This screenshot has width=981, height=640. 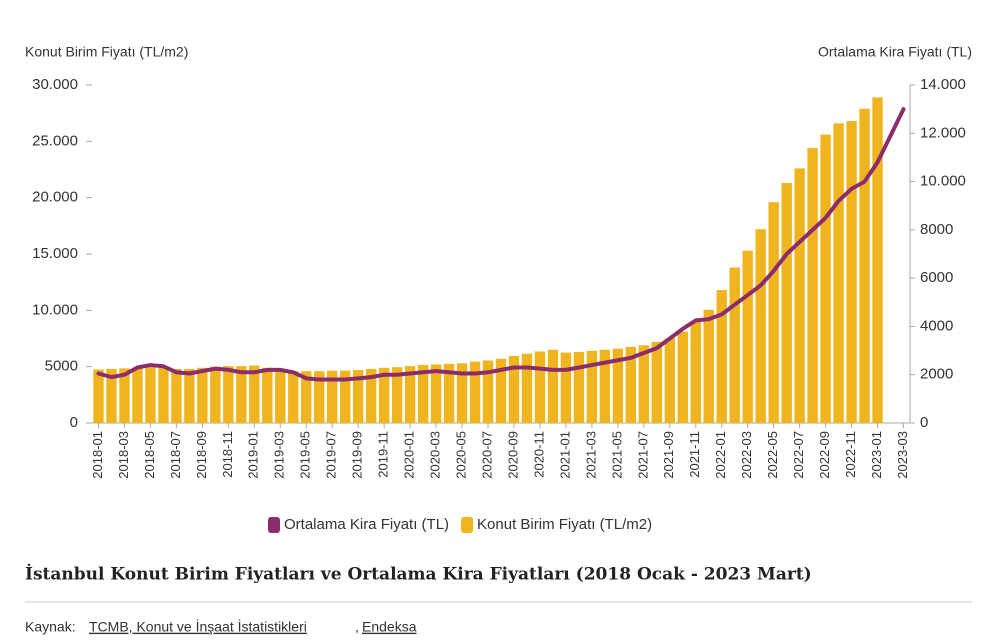 I want to click on y-axis-title: Konut Birim Fiyatı (TL/m2), so click(x=106, y=52).